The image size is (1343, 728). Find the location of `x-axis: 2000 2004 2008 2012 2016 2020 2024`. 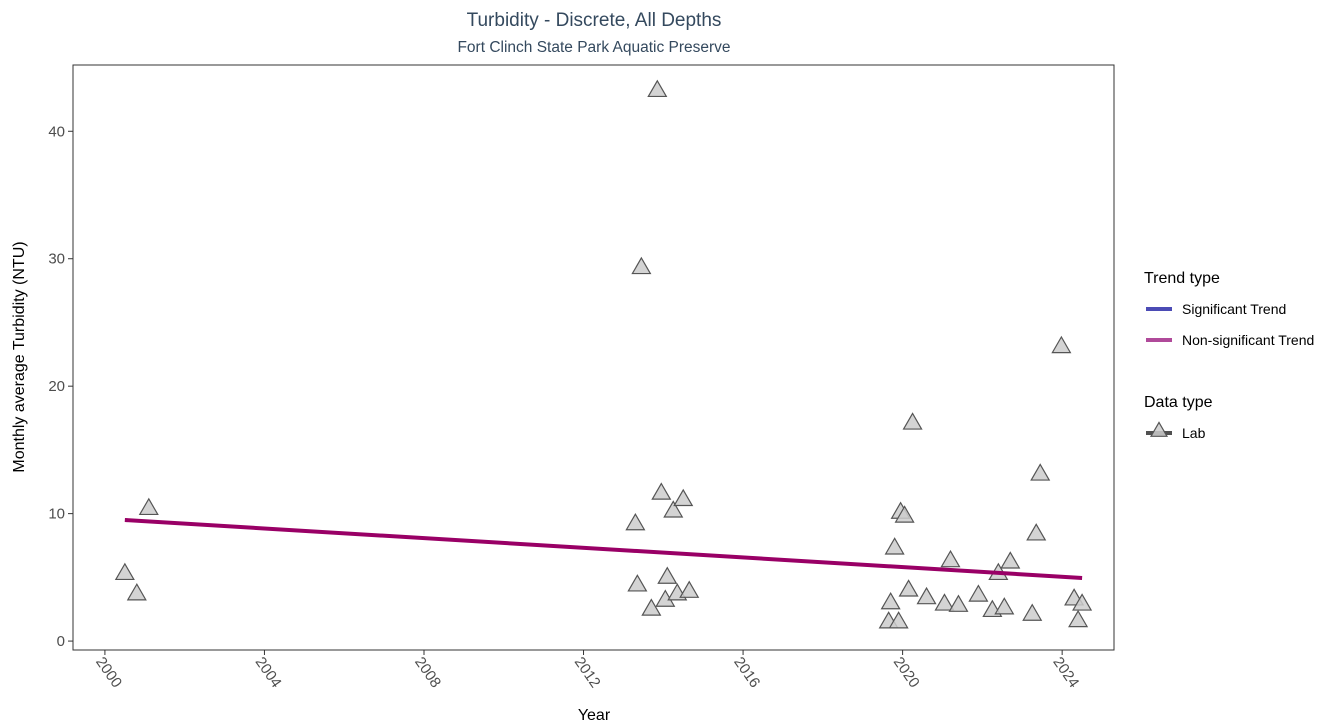

x-axis: 2000 2004 2008 2012 2016 2020 2024 is located at coordinates (587, 670).